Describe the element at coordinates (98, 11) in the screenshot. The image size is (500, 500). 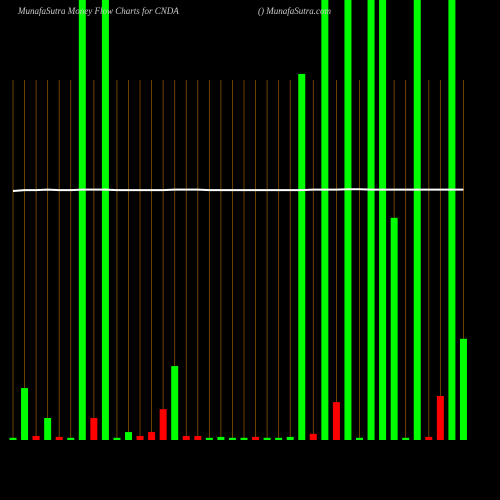
I see `chart-title: MunafaSutra Money Flow Charts for CNDA` at that location.